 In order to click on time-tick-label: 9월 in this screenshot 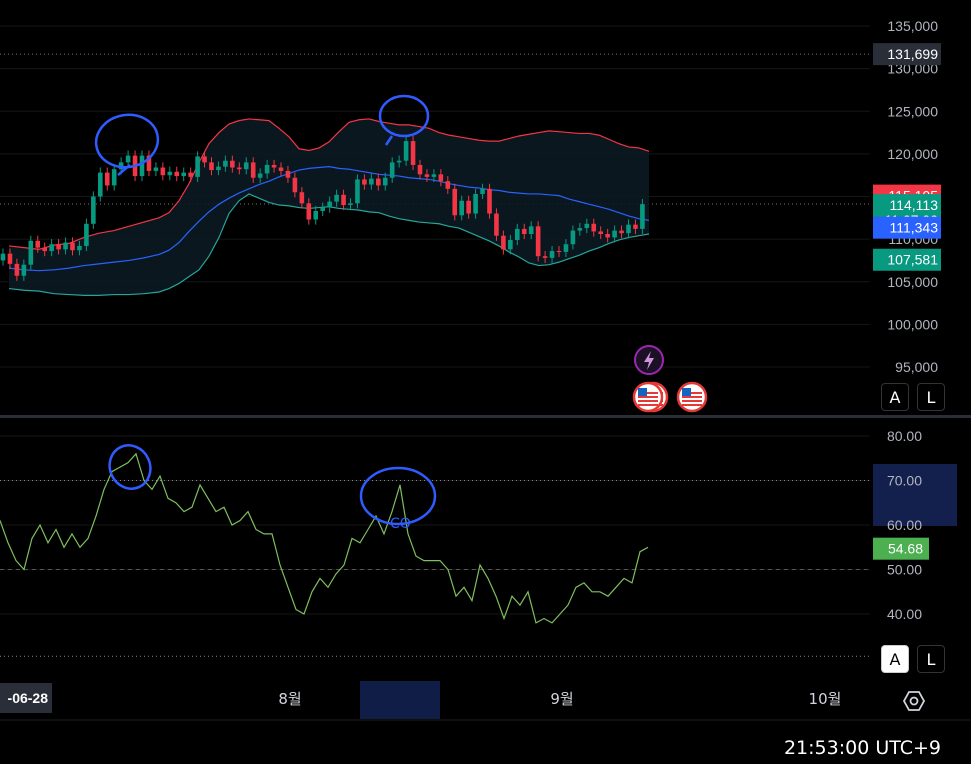, I will do `click(561, 699)`.